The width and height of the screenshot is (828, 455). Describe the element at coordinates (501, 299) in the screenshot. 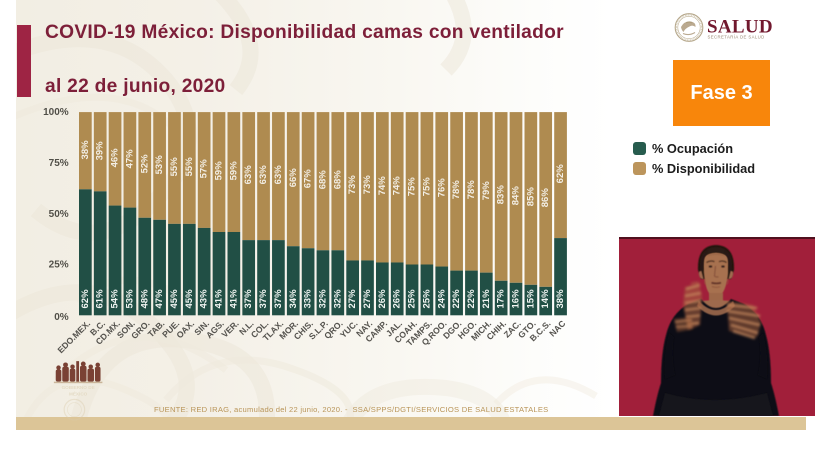

I see `svg-text: 17%` at that location.